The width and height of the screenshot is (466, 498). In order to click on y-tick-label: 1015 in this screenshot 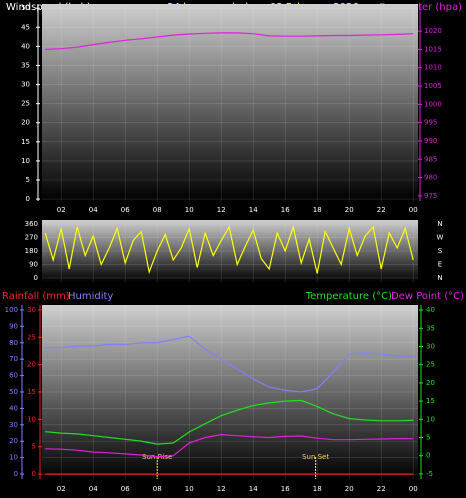, I will do `click(433, 49)`.